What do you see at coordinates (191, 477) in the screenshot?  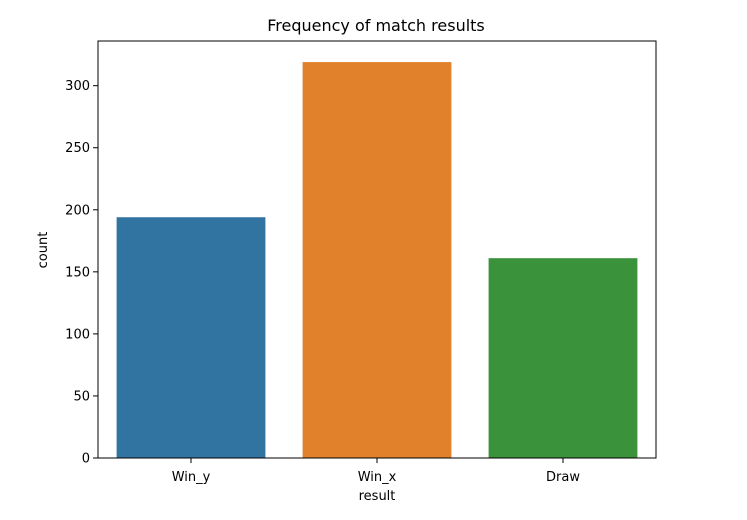 I see `x-tick-label: Win_y` at bounding box center [191, 477].